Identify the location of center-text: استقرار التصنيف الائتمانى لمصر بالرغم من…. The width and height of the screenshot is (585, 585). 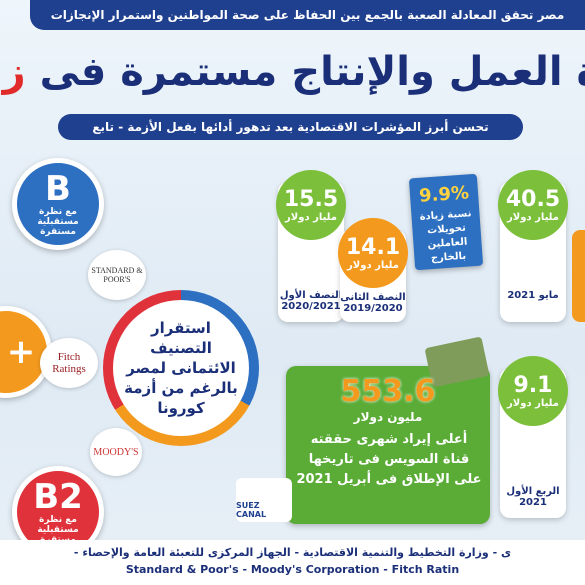
(181, 368).